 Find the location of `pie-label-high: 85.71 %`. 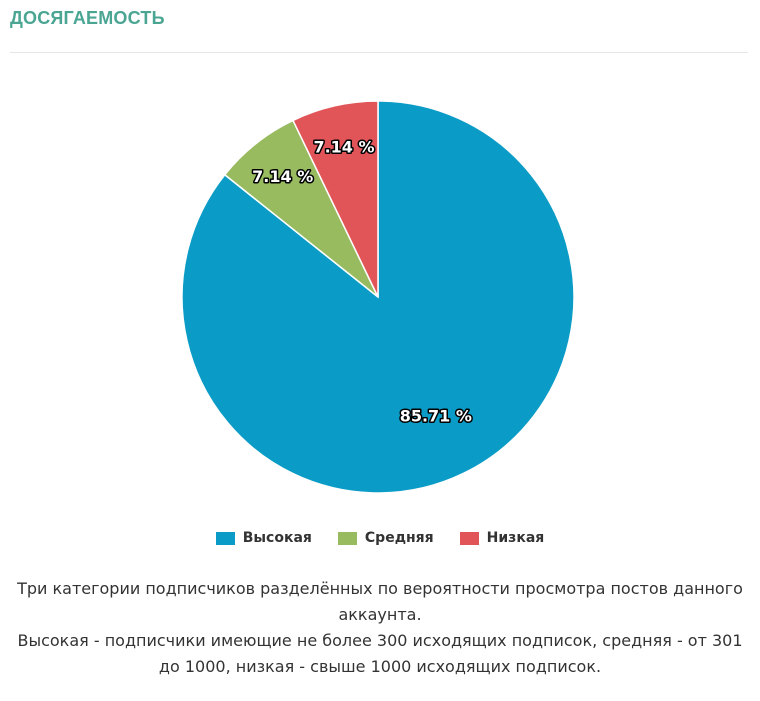

pie-label-high: 85.71 % is located at coordinates (436, 416).